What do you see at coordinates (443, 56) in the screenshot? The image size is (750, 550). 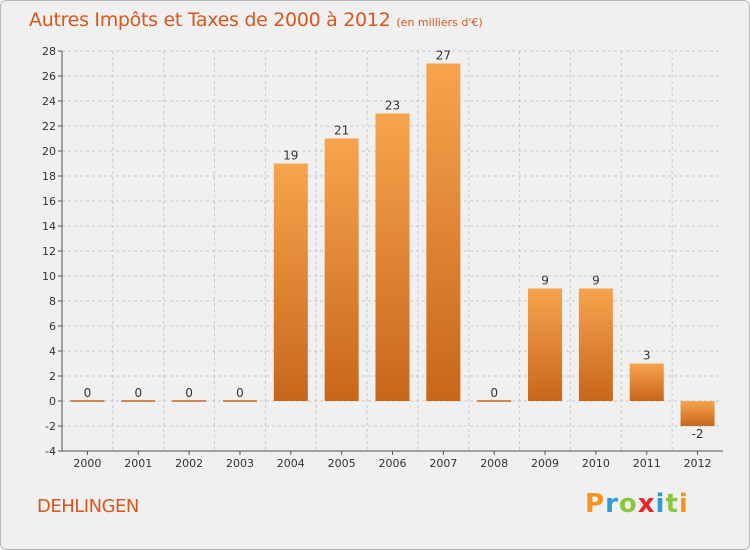 I see `data-label: 27` at bounding box center [443, 56].